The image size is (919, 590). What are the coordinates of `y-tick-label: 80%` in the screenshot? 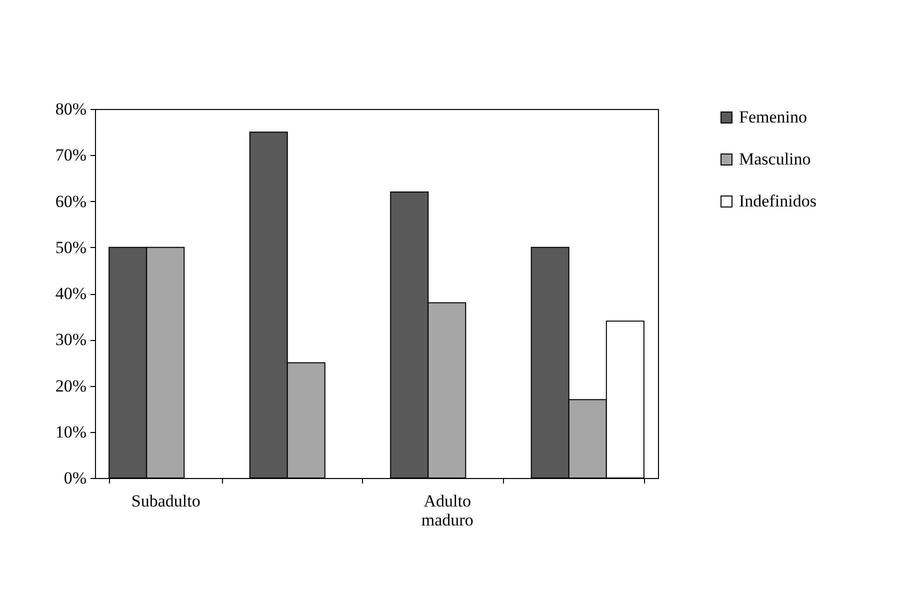 It's located at (70, 109).